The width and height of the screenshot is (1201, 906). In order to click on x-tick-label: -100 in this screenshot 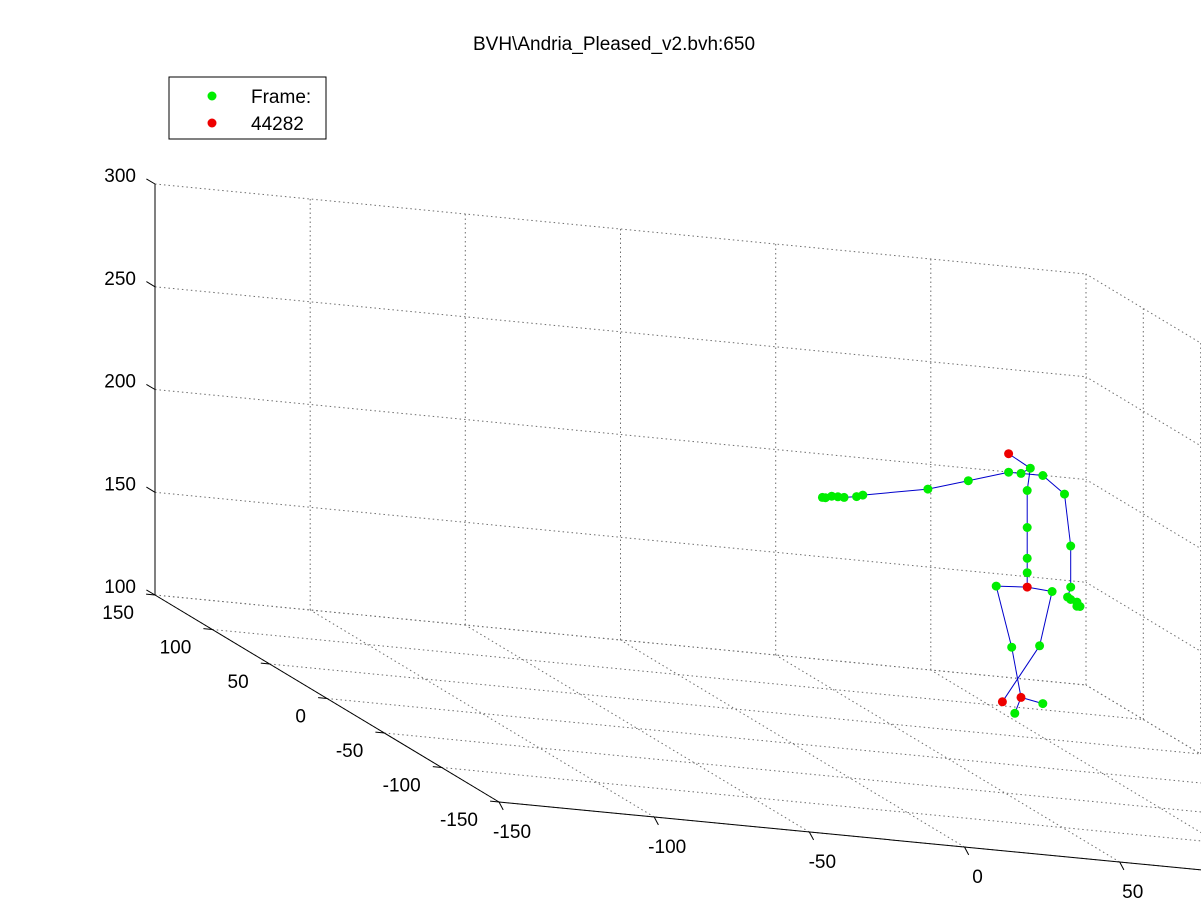, I will do `click(667, 847)`.